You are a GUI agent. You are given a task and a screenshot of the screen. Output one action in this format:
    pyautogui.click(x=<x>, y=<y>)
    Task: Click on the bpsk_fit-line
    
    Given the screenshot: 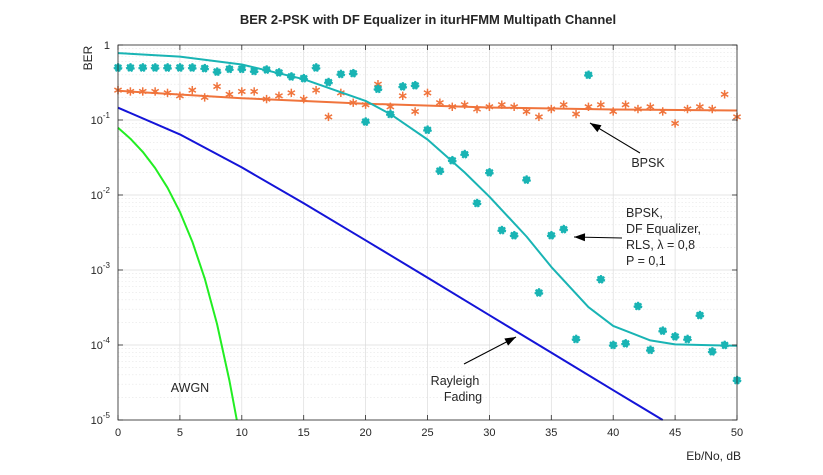 What is the action you would take?
    pyautogui.click(x=427, y=100)
    